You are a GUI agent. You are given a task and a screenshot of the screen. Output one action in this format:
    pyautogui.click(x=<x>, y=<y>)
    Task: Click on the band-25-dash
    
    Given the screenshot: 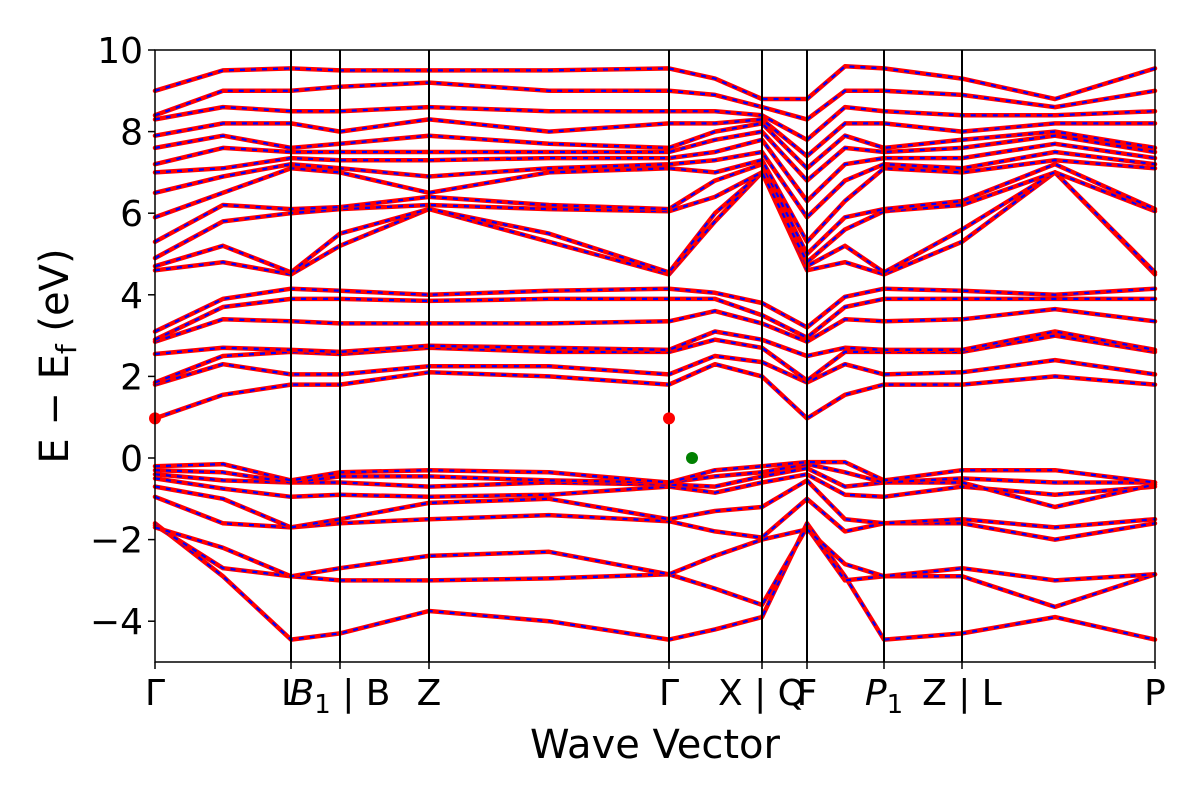 What is the action you would take?
    pyautogui.click(x=655, y=146)
    